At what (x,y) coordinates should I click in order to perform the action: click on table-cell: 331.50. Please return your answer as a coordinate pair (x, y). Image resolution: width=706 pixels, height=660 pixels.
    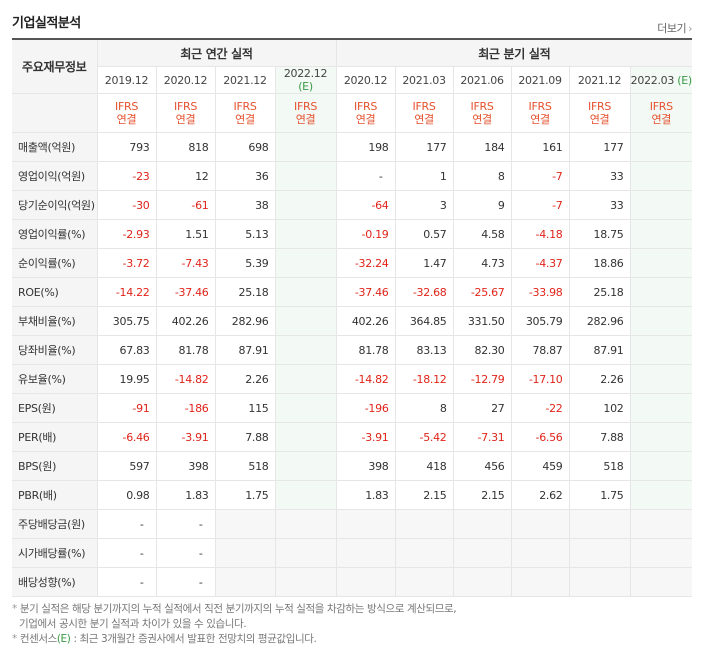
    Looking at the image, I should click on (482, 321).